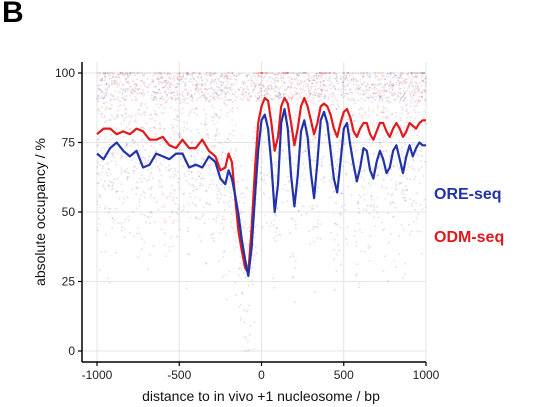 This screenshot has width=535, height=407. Describe the element at coordinates (179, 375) in the screenshot. I see `x-tick-label-1: -500` at that location.